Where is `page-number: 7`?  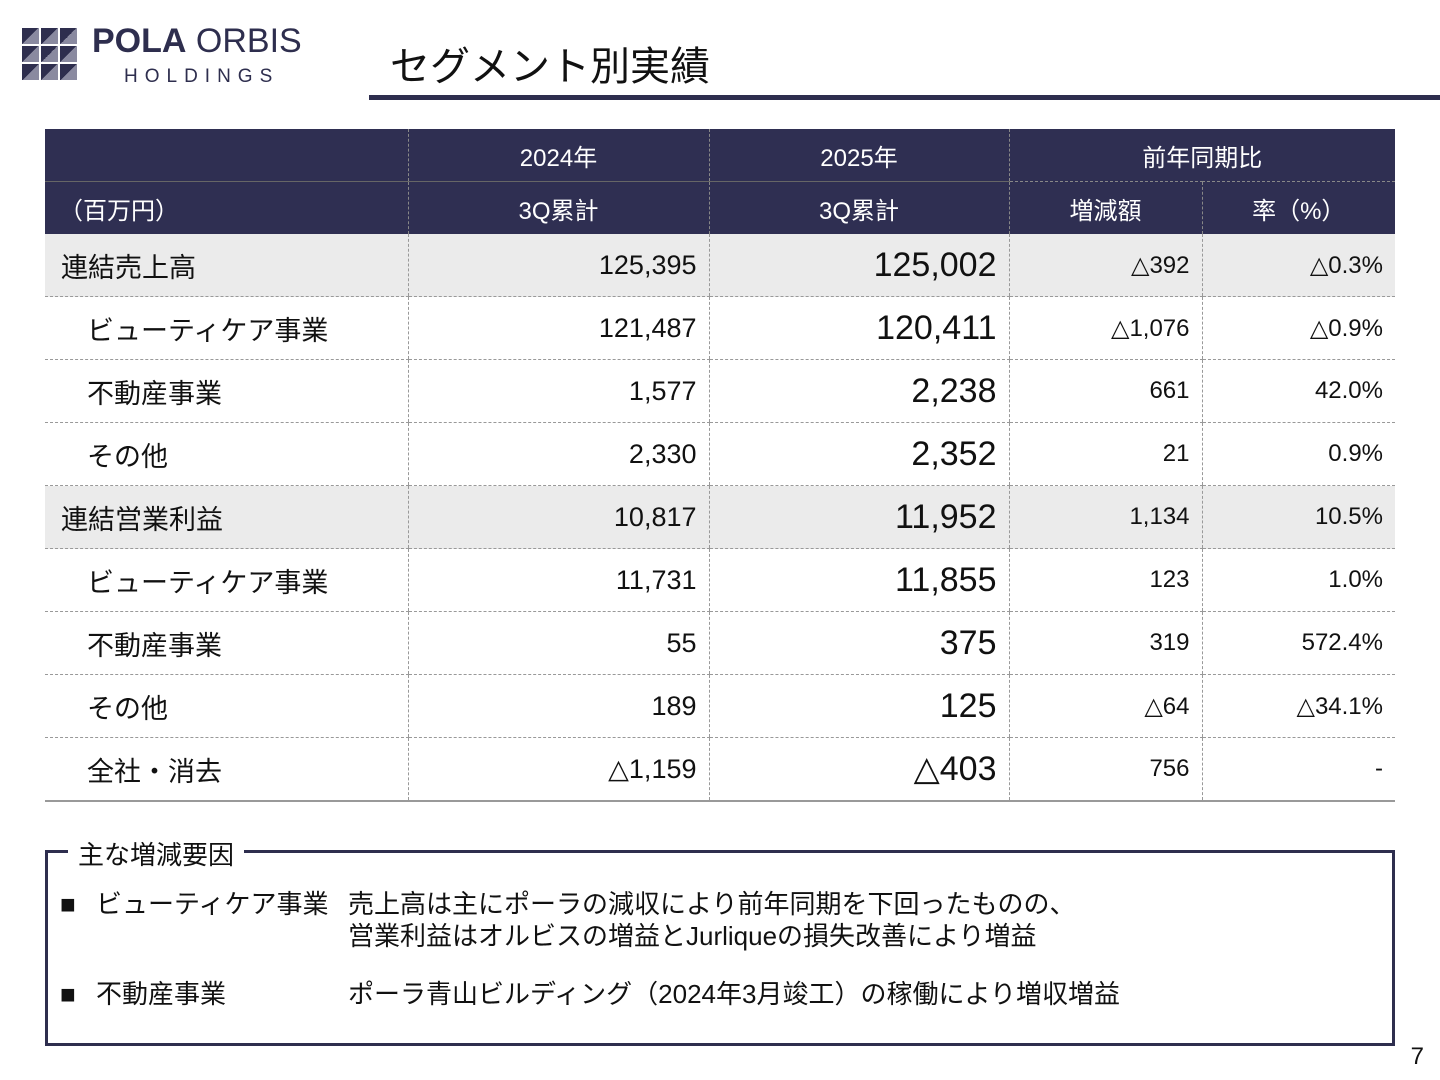
page-number: 7 is located at coordinates (1417, 1056).